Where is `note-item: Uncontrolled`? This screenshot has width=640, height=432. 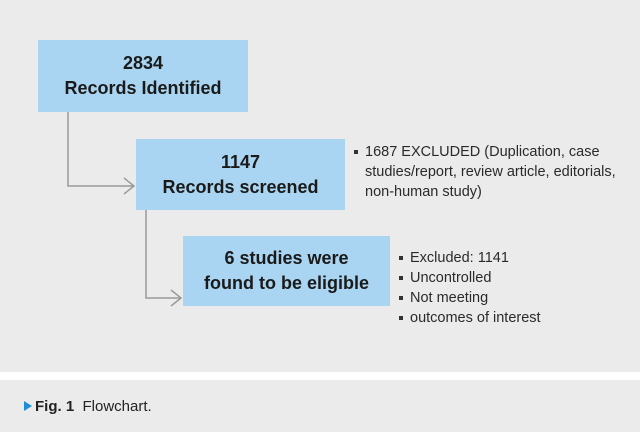
note-item: Uncontrolled is located at coordinates (516, 278).